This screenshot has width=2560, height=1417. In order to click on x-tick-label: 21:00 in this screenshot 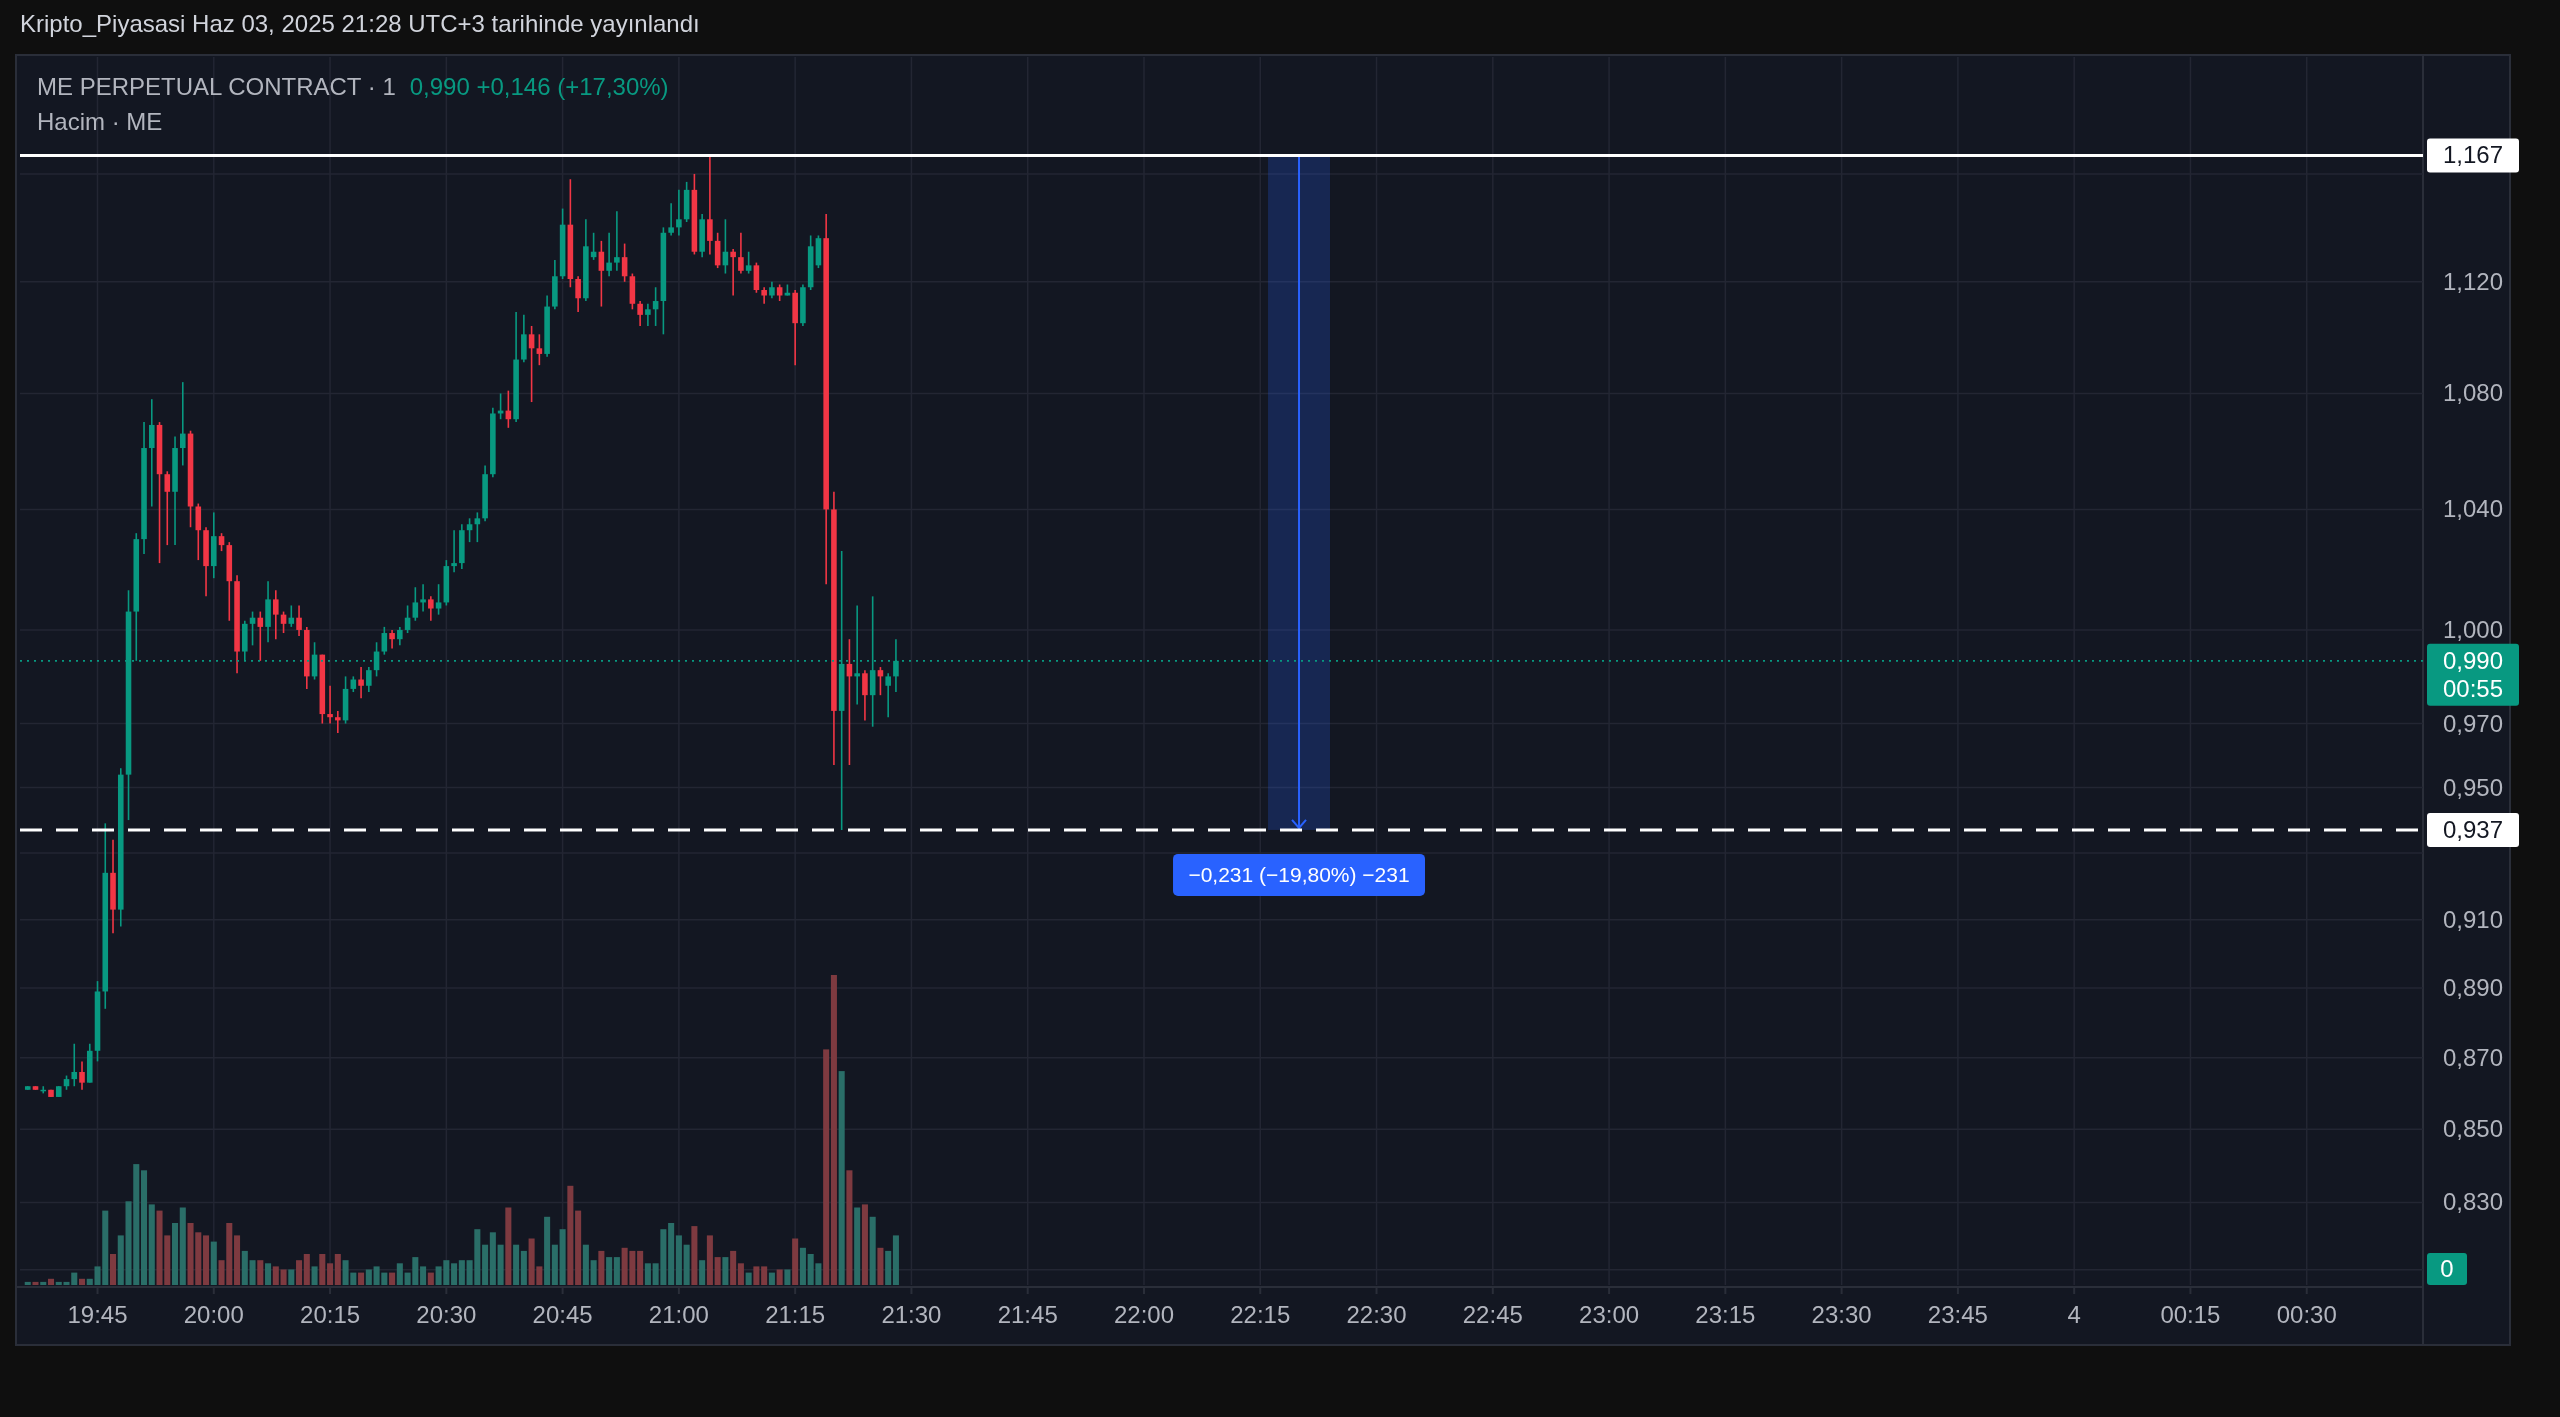, I will do `click(678, 1314)`.